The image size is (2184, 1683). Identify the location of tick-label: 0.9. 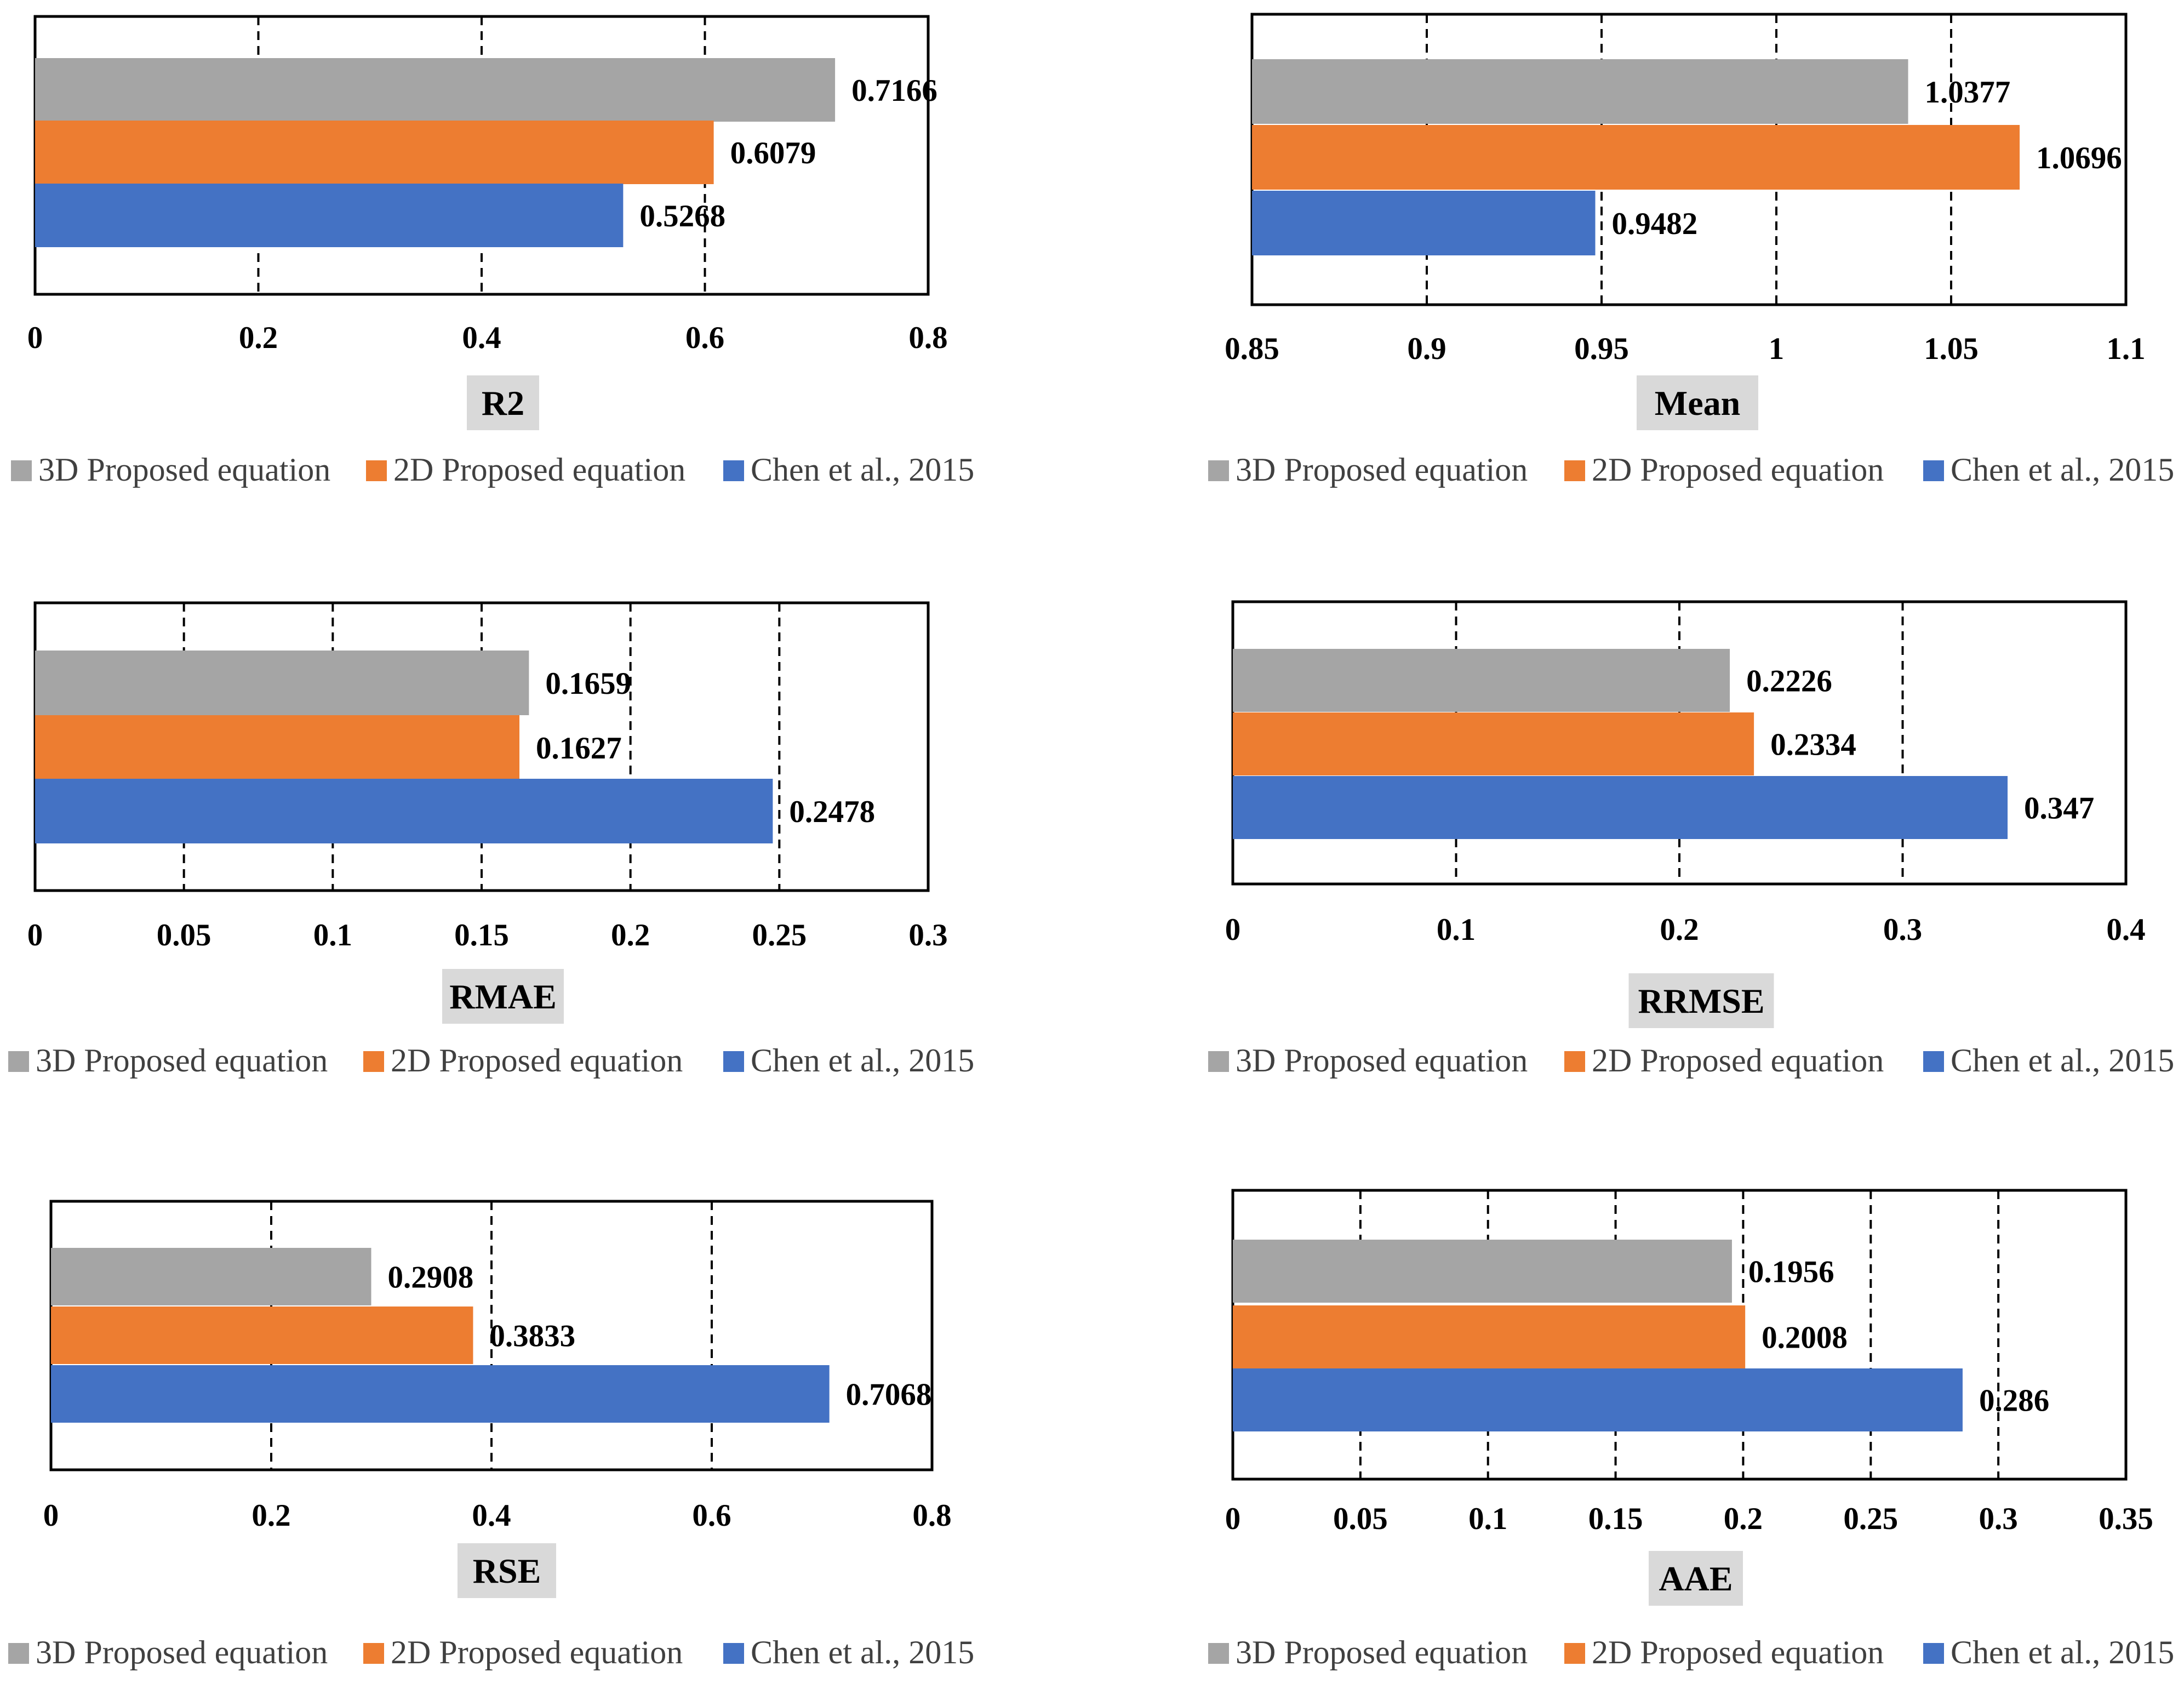
(1426, 349).